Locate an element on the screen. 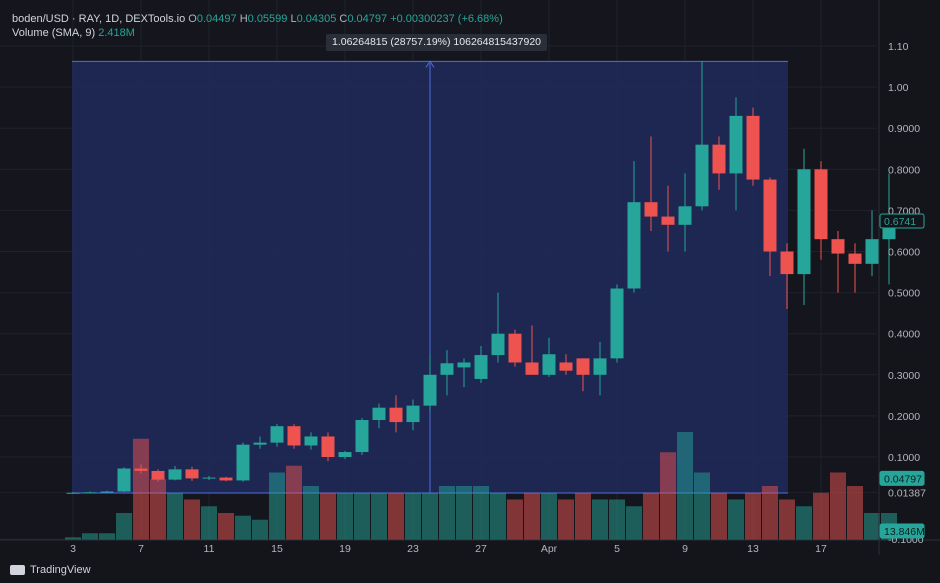  x-tick-label: 9 is located at coordinates (685, 549).